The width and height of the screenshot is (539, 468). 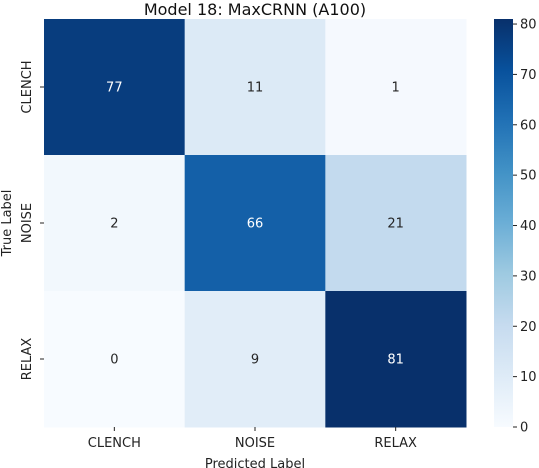 I want to click on cell-noise-clench, so click(x=115, y=223).